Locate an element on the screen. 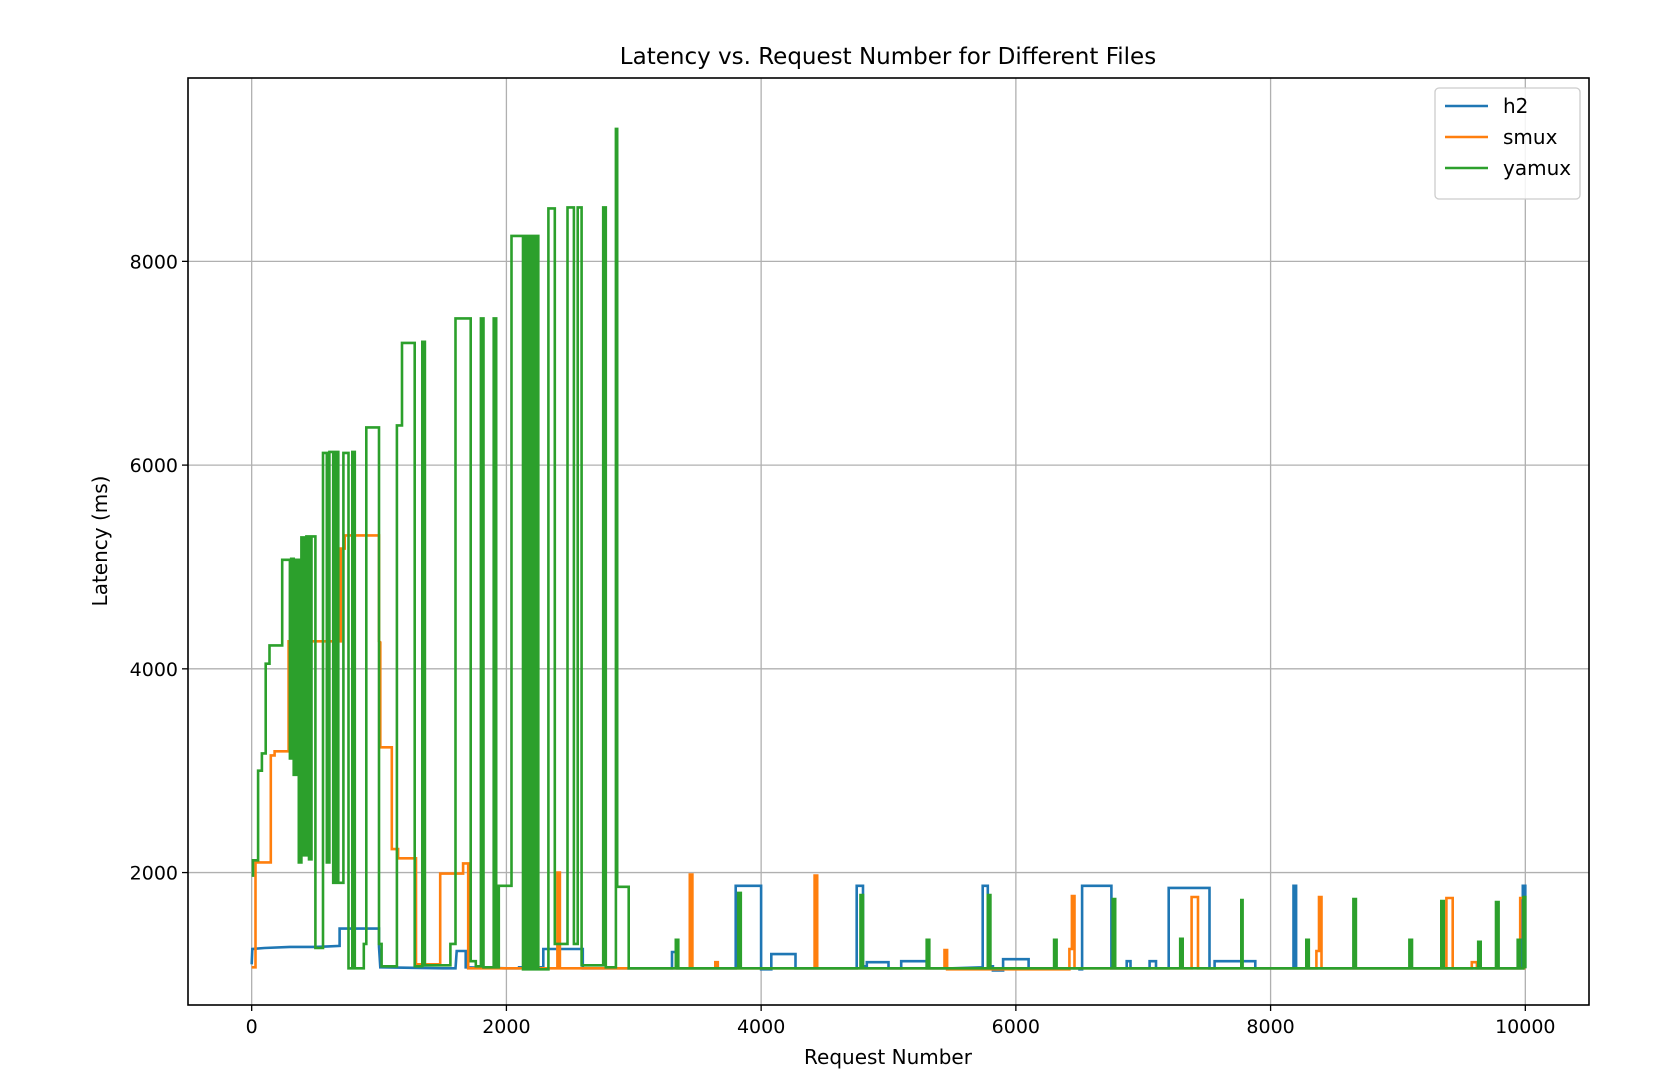  x-tick-label: 10000 is located at coordinates (1525, 1027).